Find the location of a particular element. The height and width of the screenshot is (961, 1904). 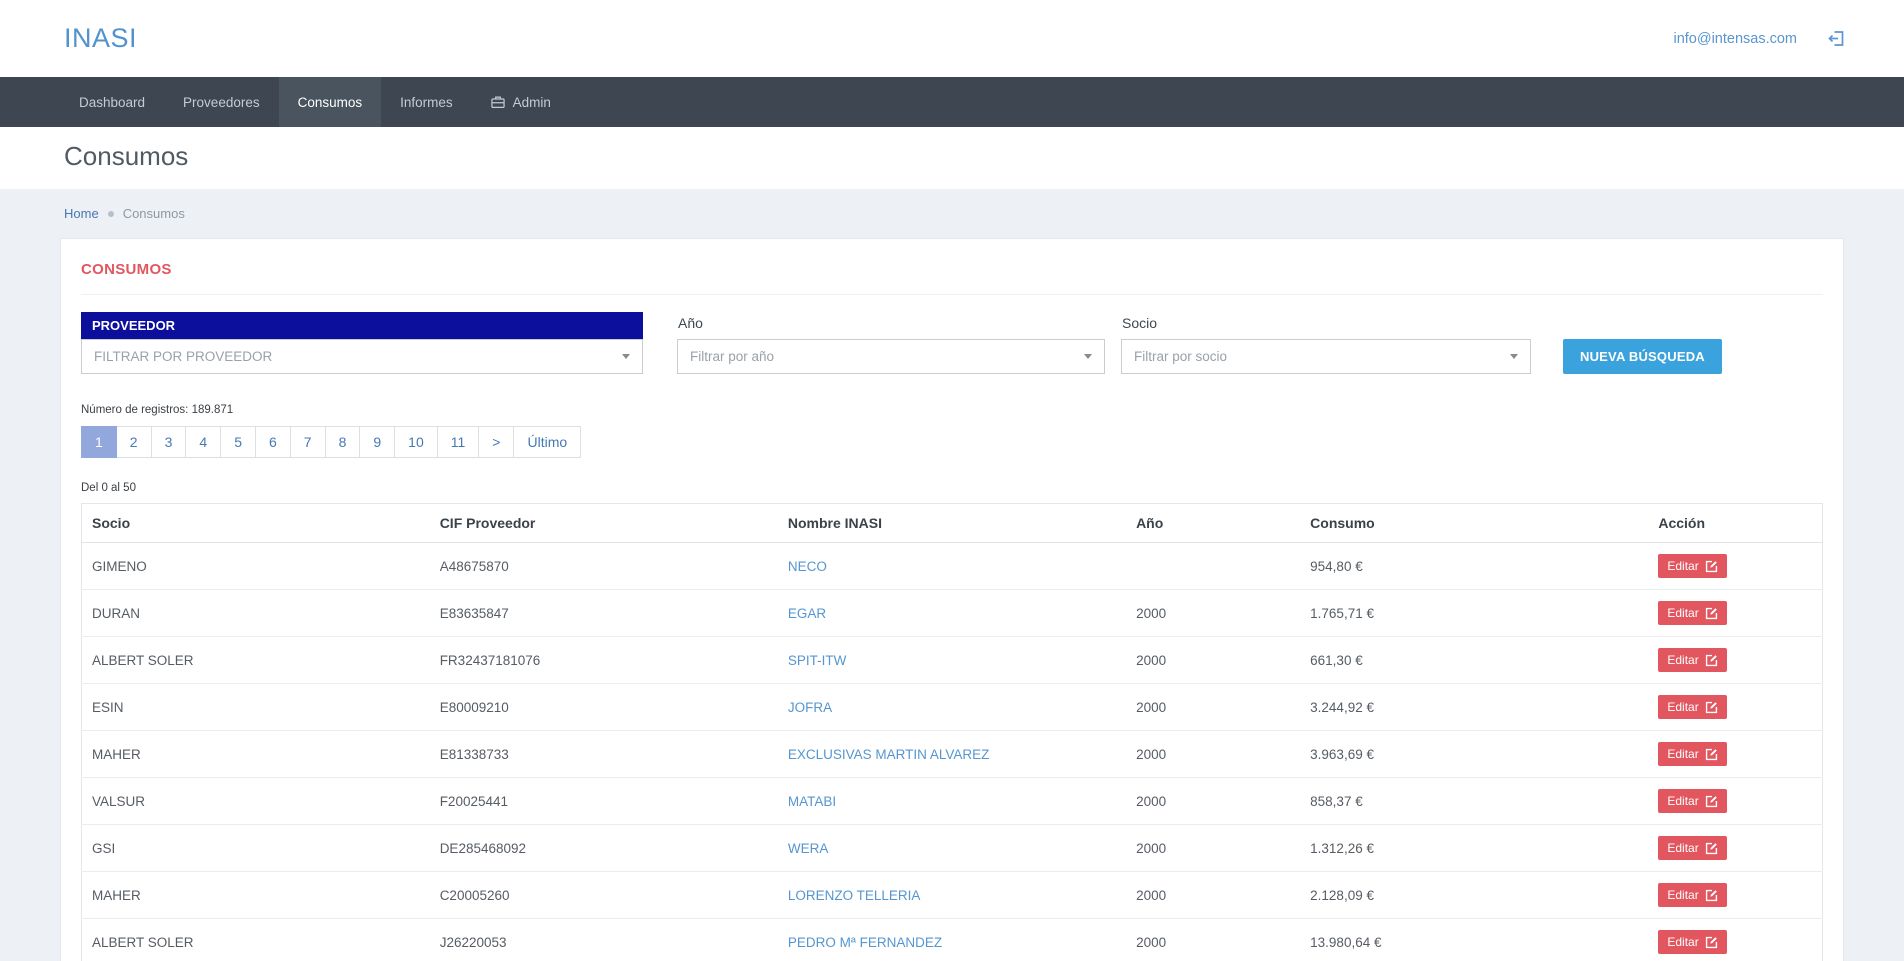

page-button-11: 11 is located at coordinates (458, 442).